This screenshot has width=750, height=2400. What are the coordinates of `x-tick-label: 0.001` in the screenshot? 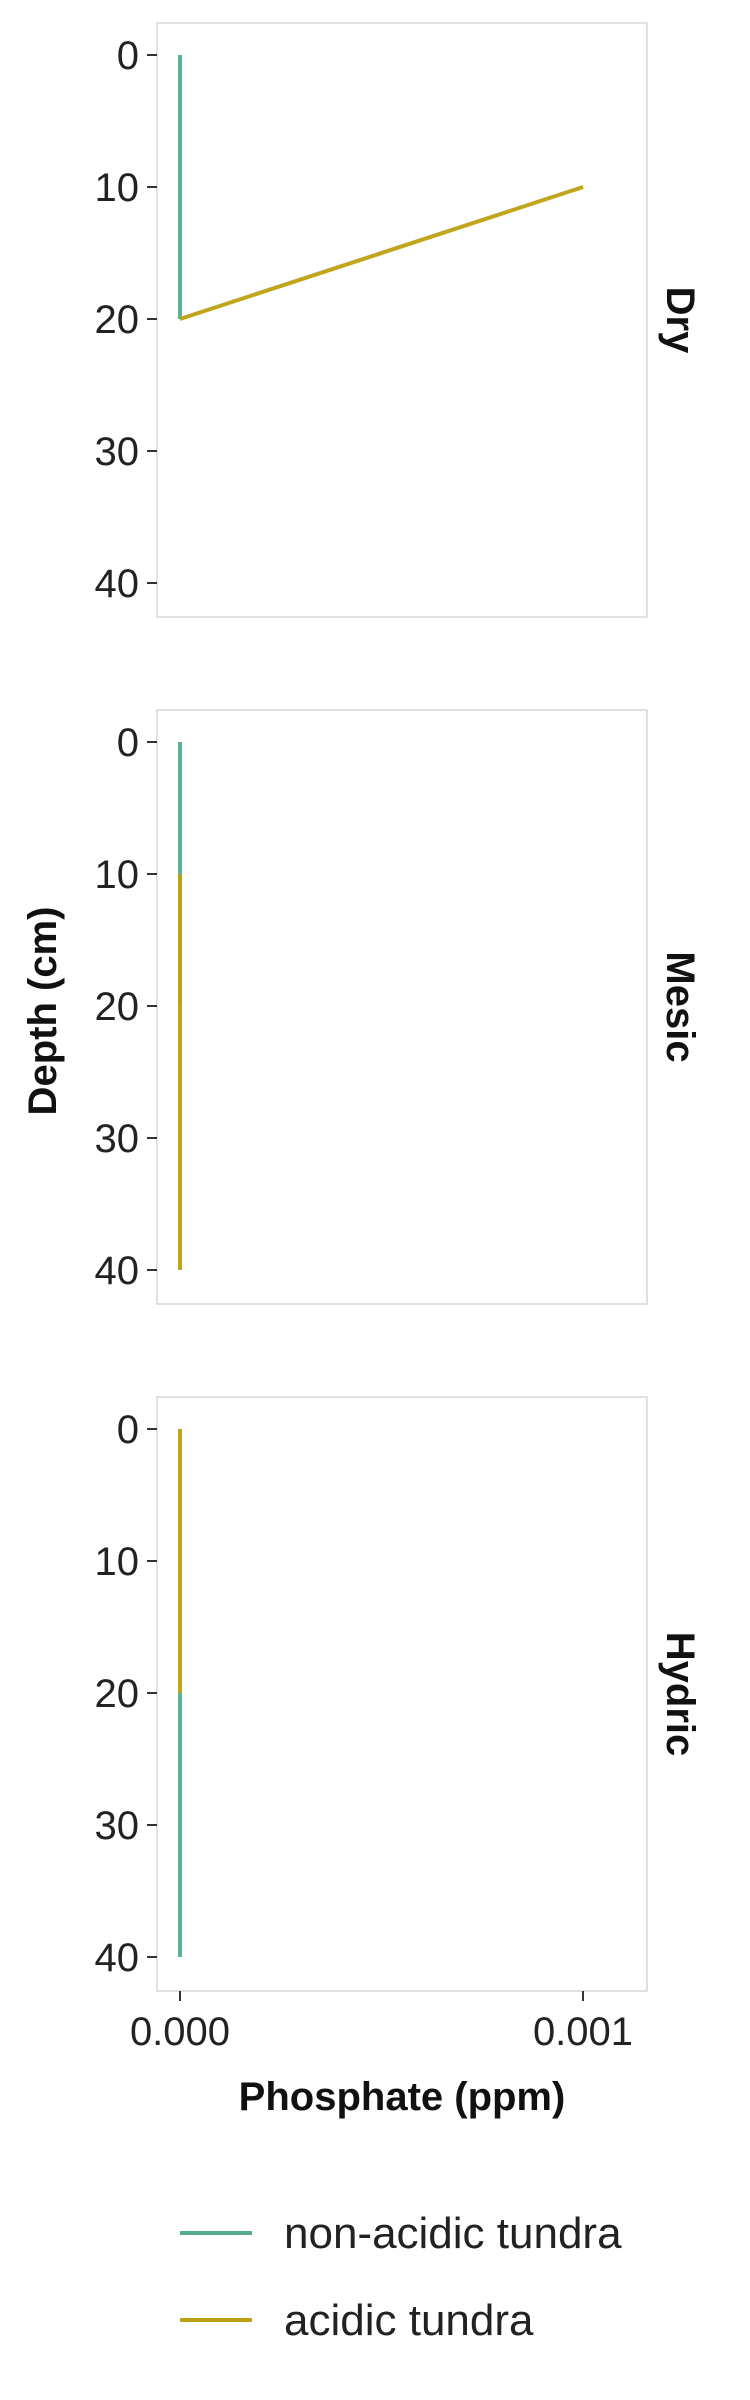 It's located at (583, 2032).